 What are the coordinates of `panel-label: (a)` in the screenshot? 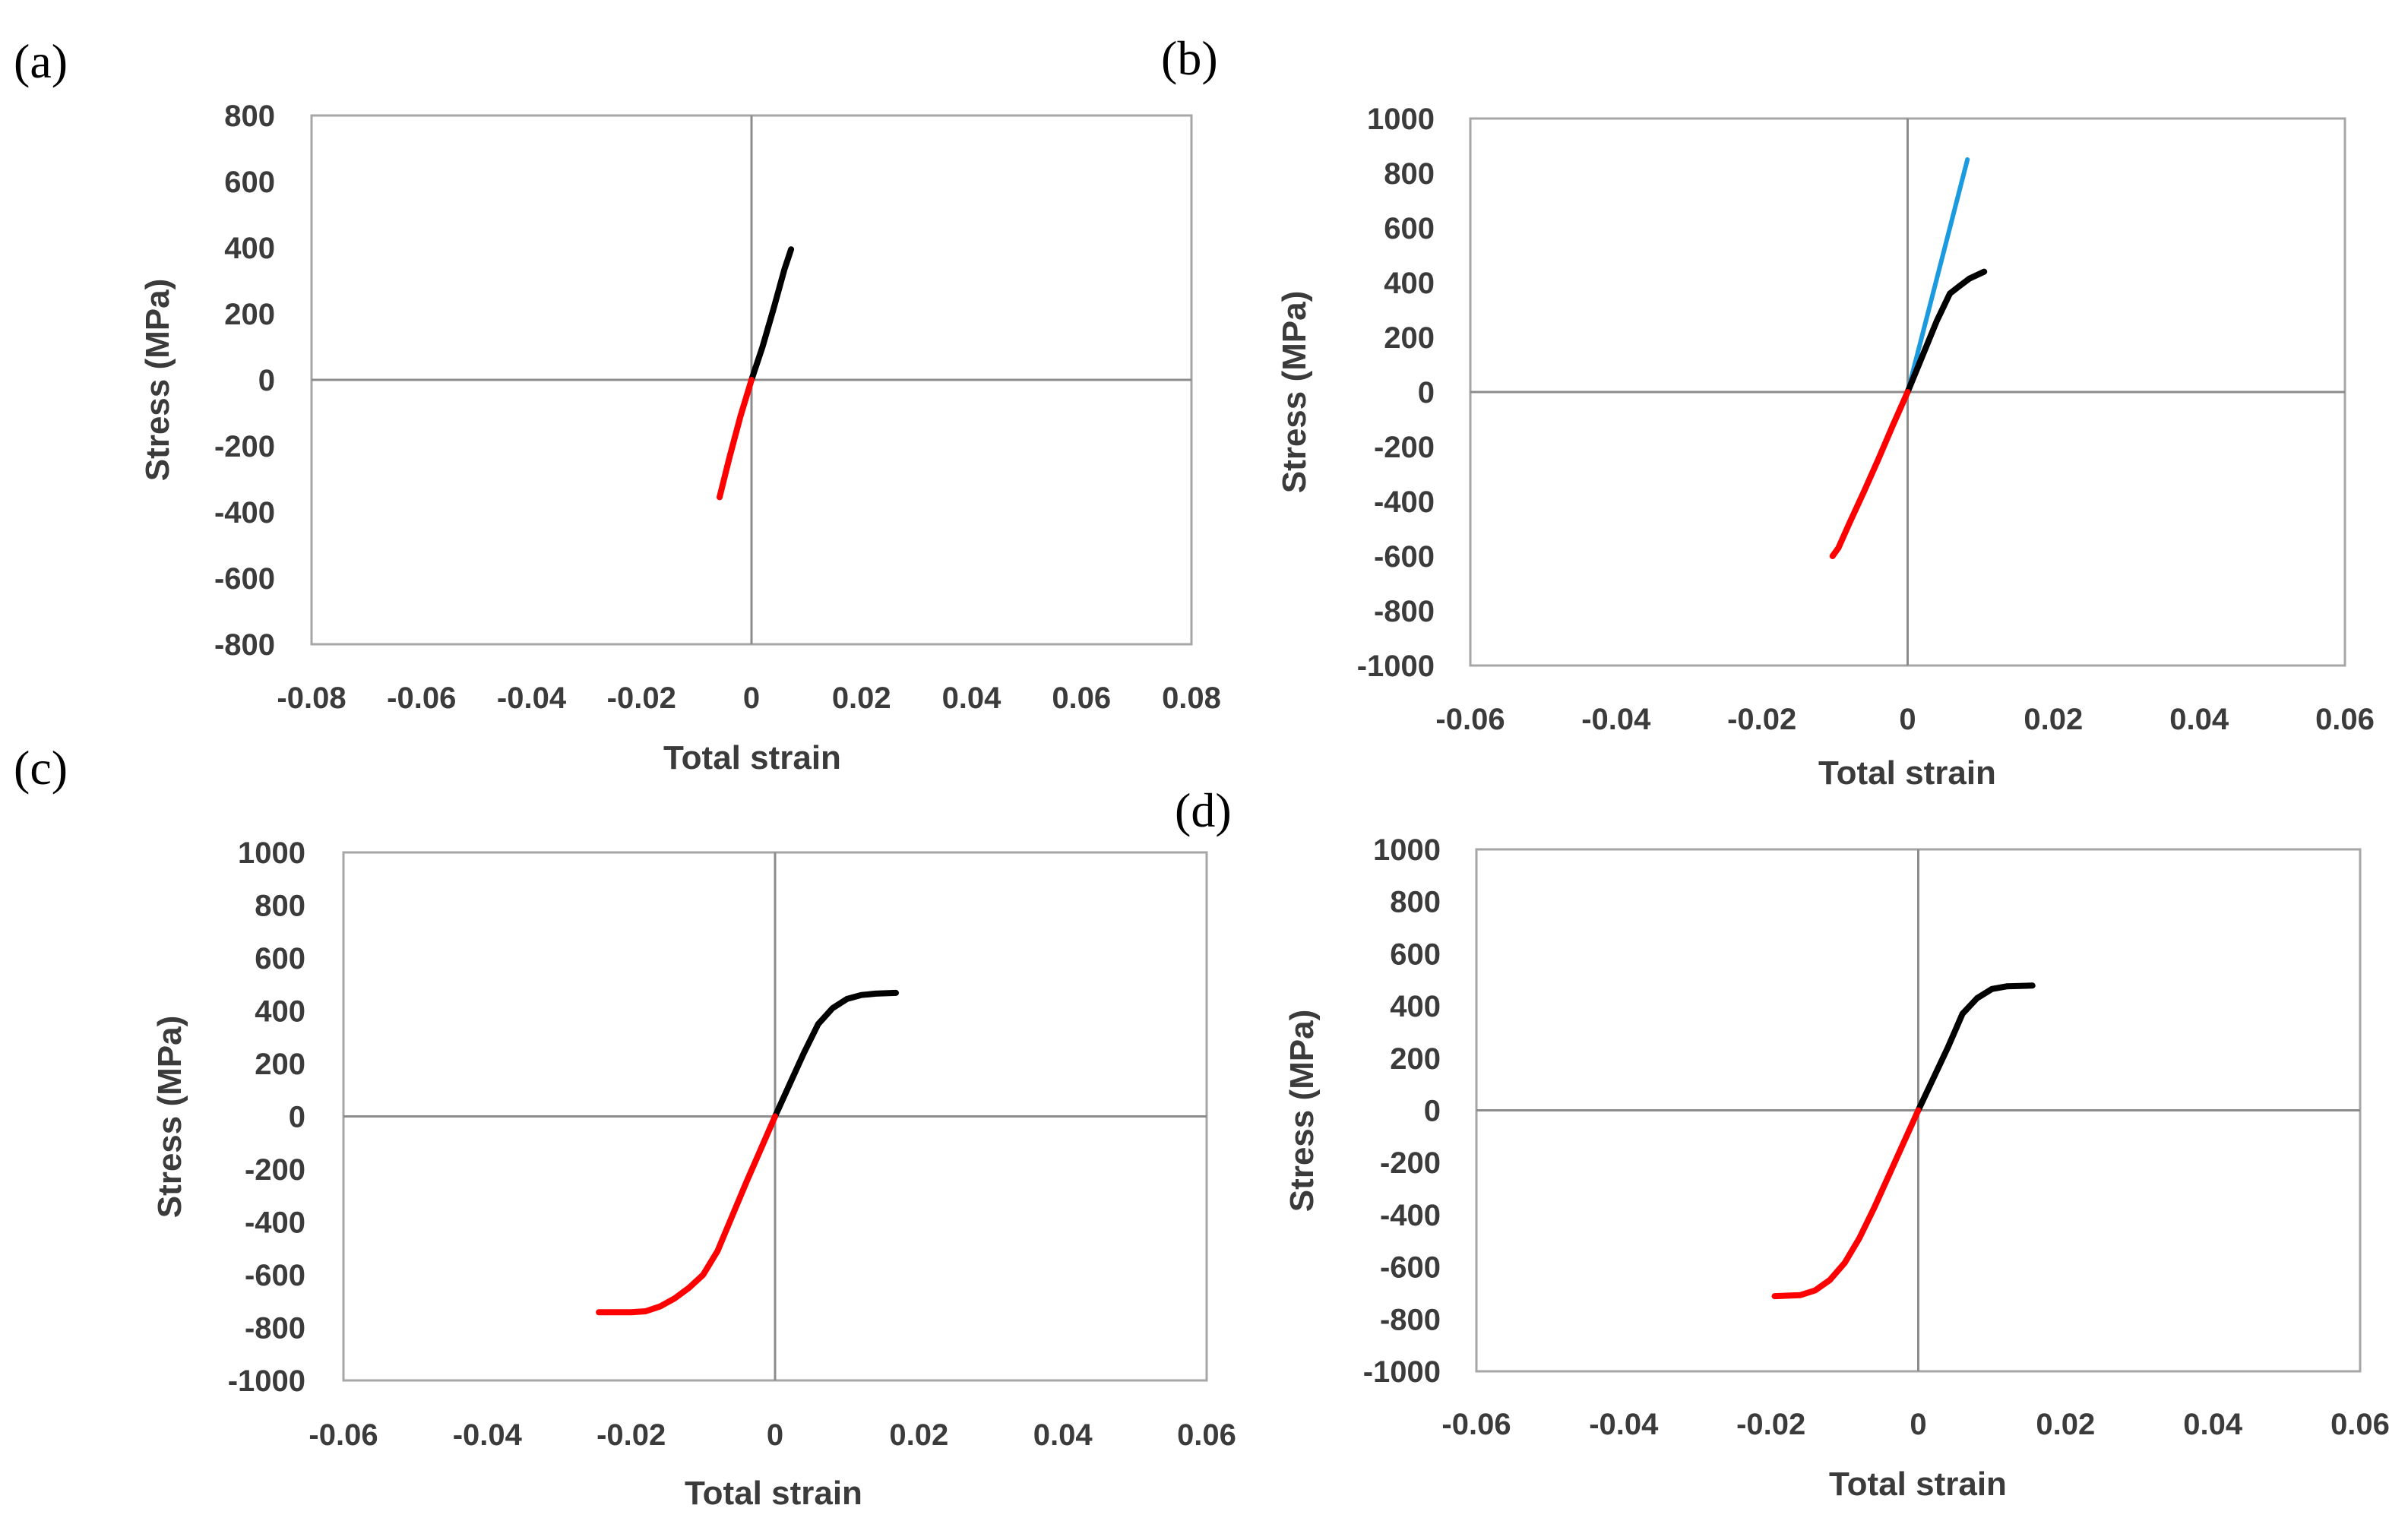 It's located at (41, 61).